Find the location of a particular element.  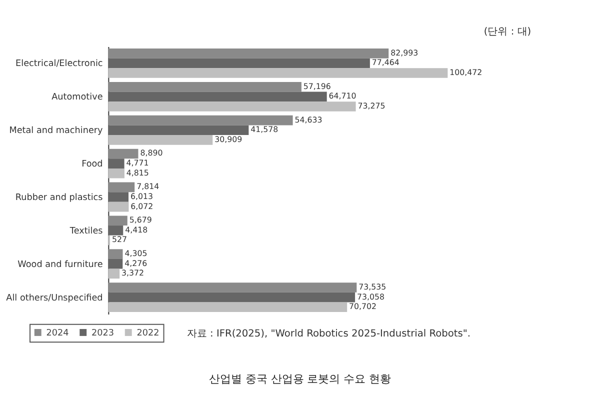

data-label: 527 is located at coordinates (119, 239).